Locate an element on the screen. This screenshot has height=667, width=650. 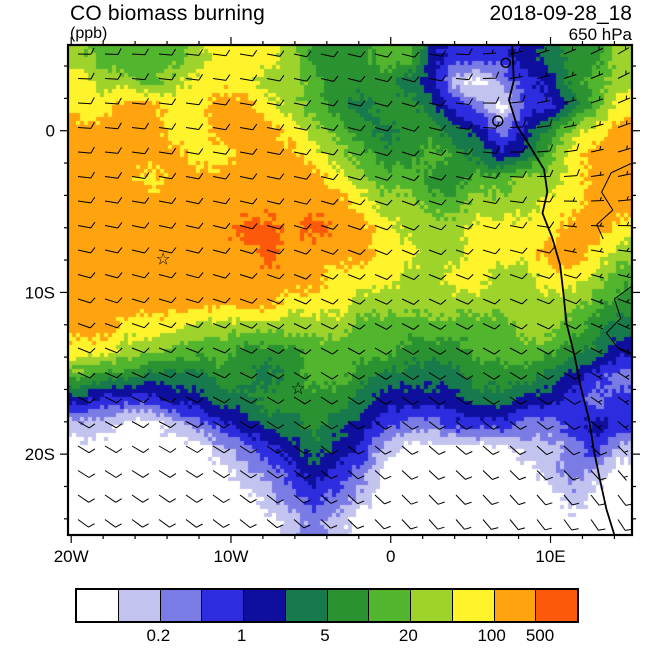
units-label: (ppb) is located at coordinates (89, 33).